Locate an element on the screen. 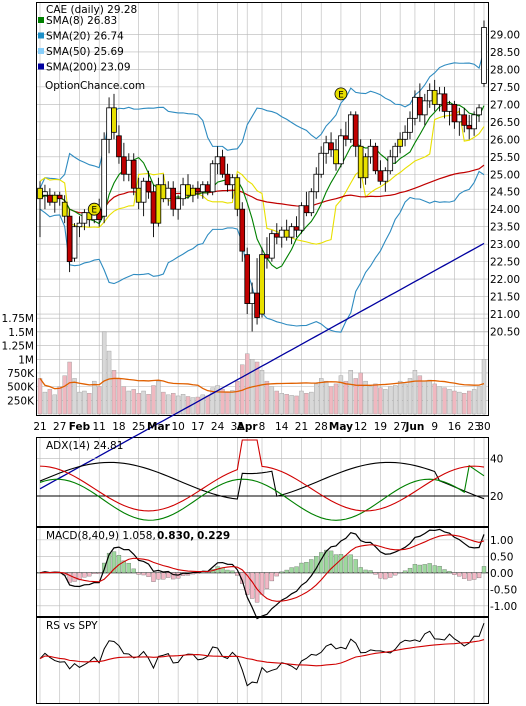 The image size is (526, 706). macd-label: MACD(8,40,9) 1.058, is located at coordinates (101, 536).